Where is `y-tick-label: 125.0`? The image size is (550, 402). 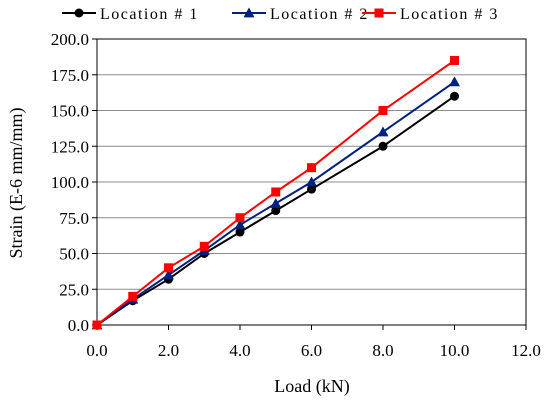
y-tick-label: 125.0 is located at coordinates (70, 146).